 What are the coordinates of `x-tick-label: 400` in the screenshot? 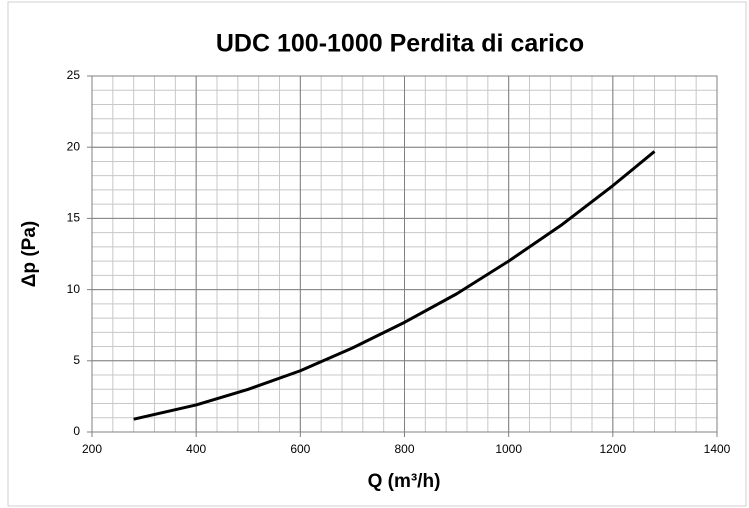 It's located at (196, 449).